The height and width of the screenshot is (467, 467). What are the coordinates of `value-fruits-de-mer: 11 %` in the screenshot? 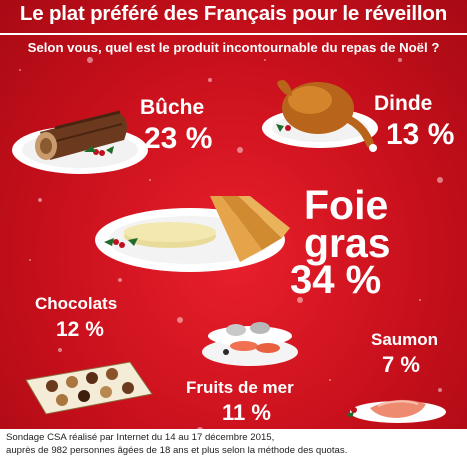 It's located at (246, 412).